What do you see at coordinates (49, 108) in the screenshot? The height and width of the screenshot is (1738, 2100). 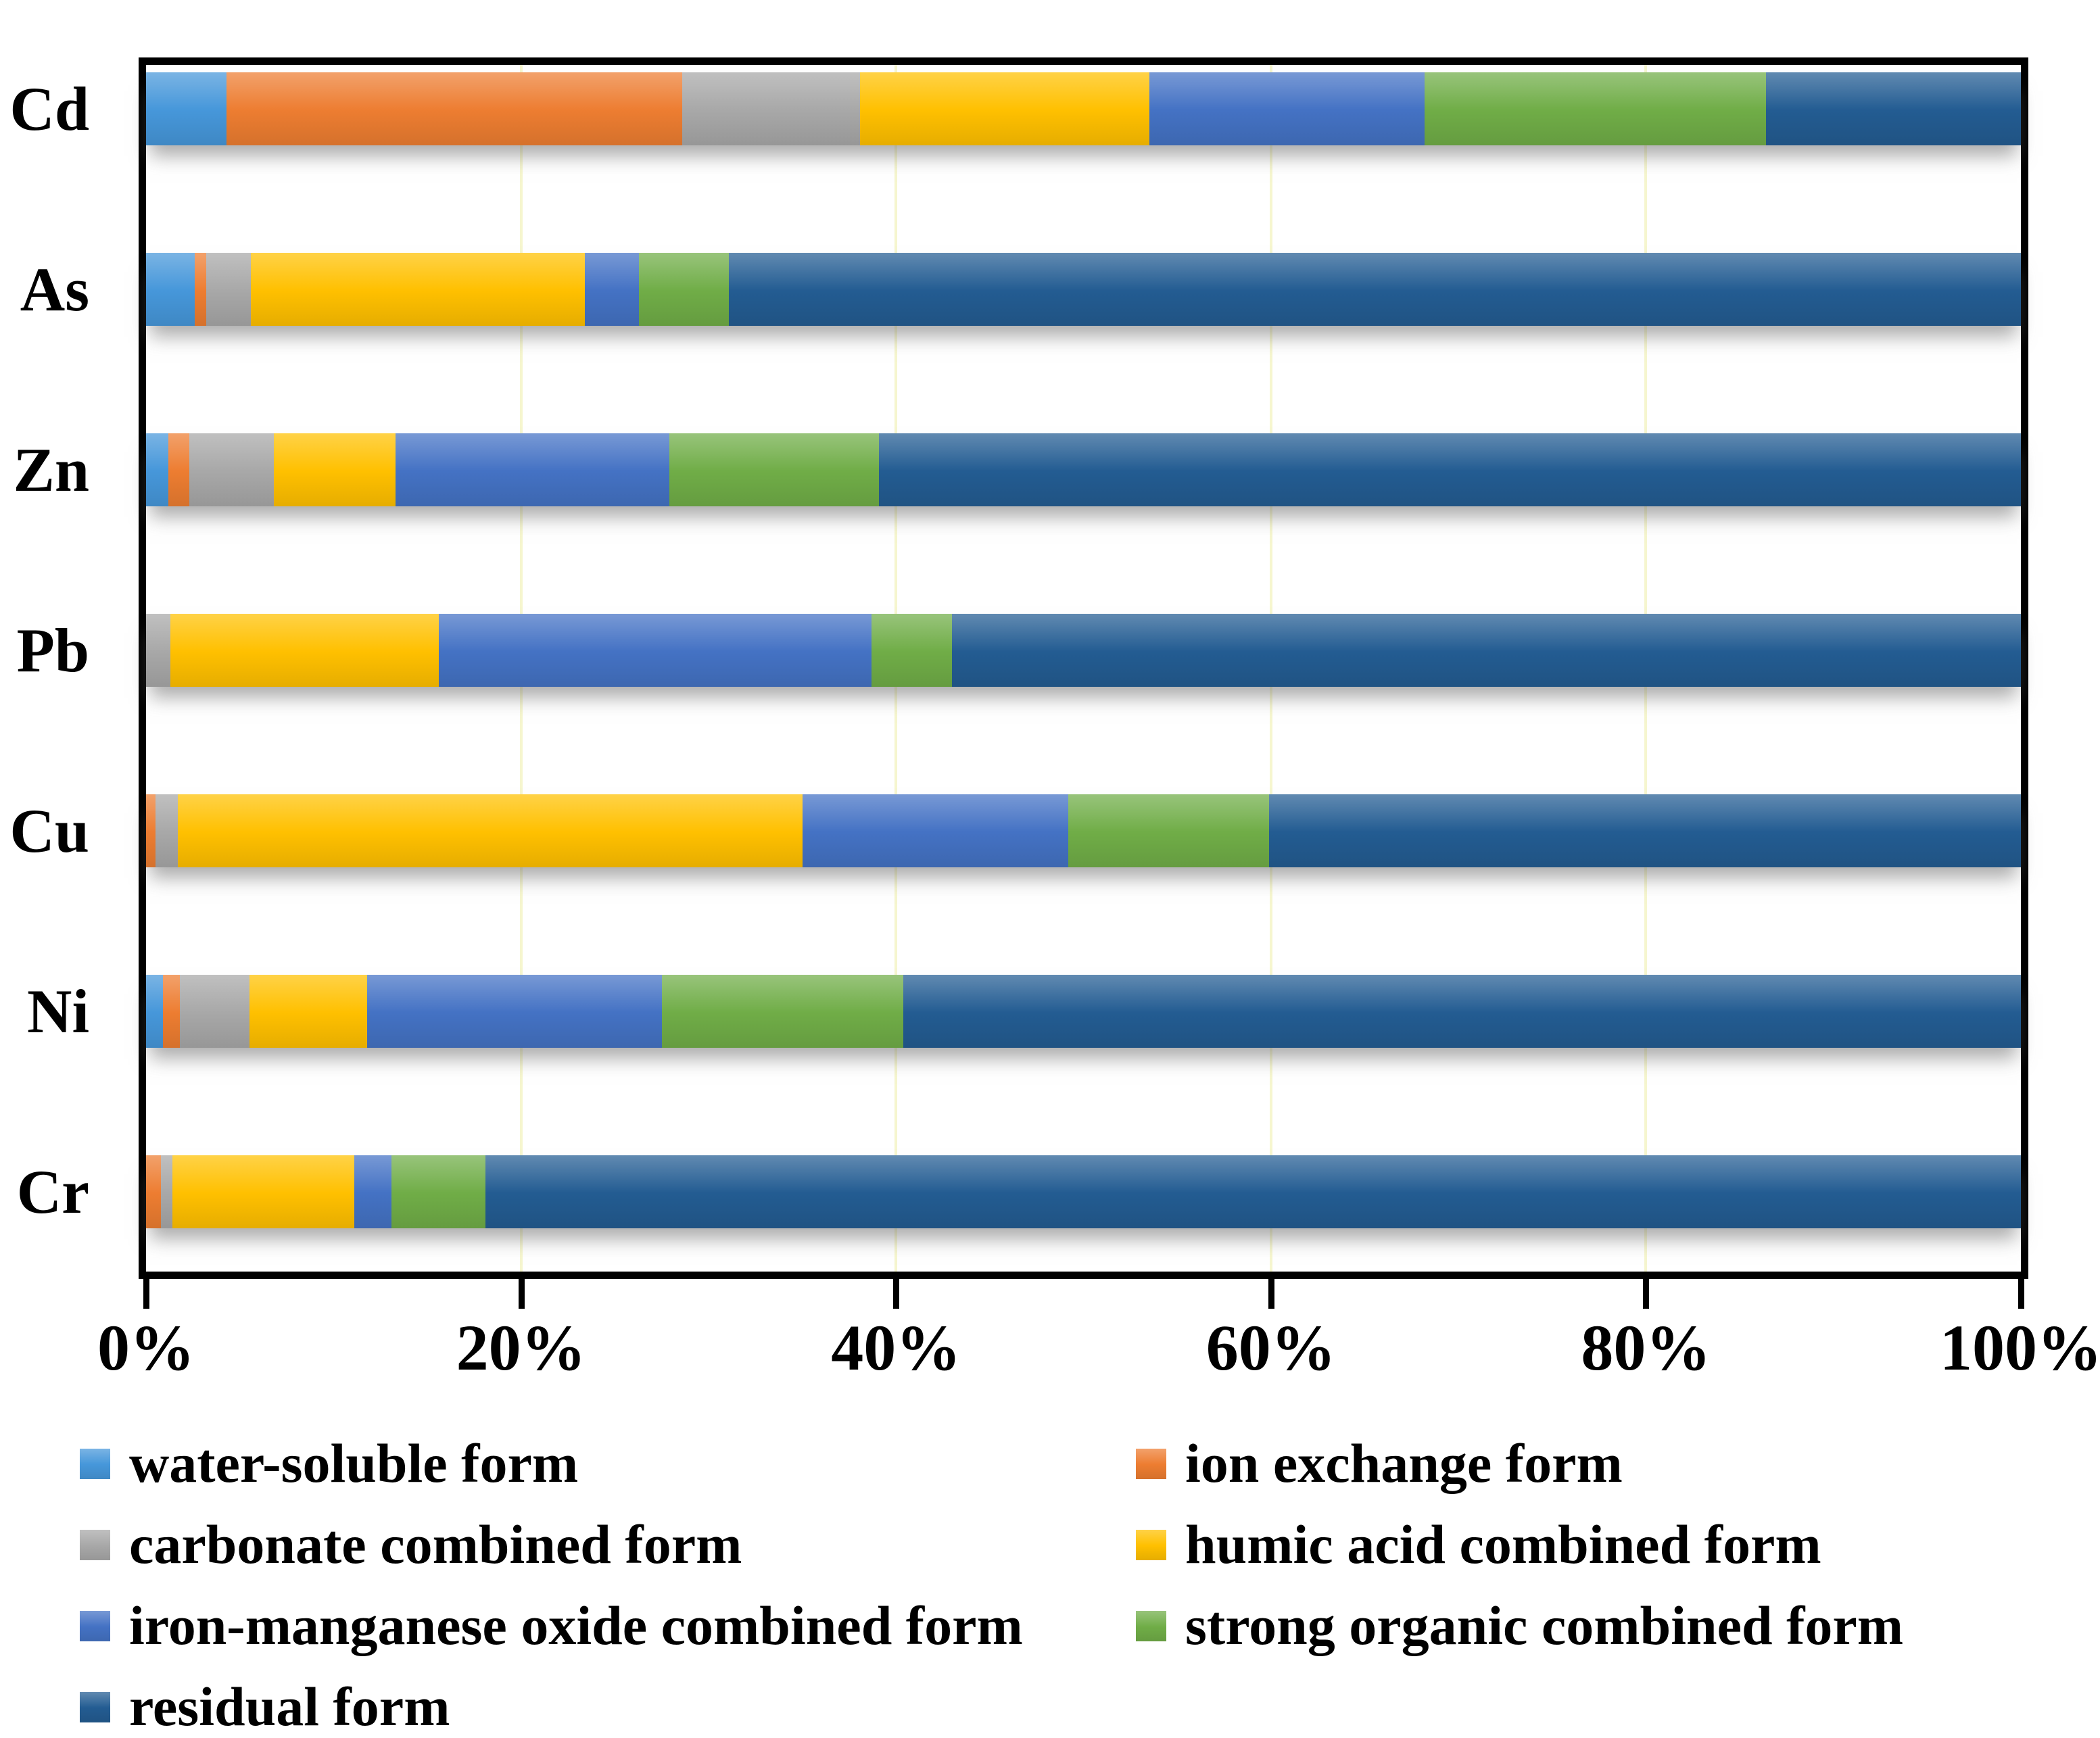 I see `y-axis-label-Cd: Cd` at bounding box center [49, 108].